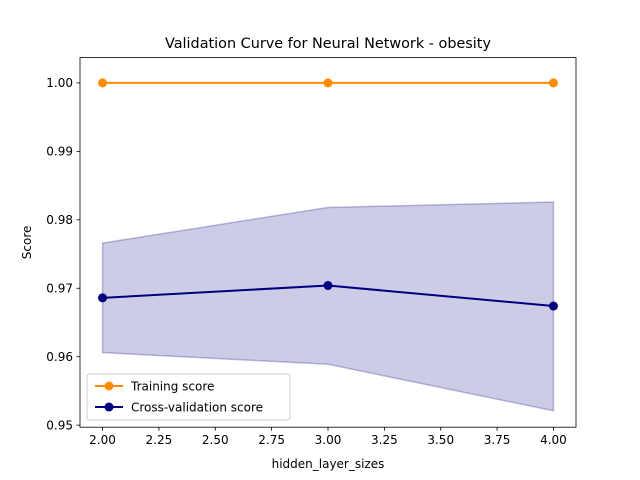 The height and width of the screenshot is (480, 640). I want to click on y-tick-label: 0.98, so click(59, 220).